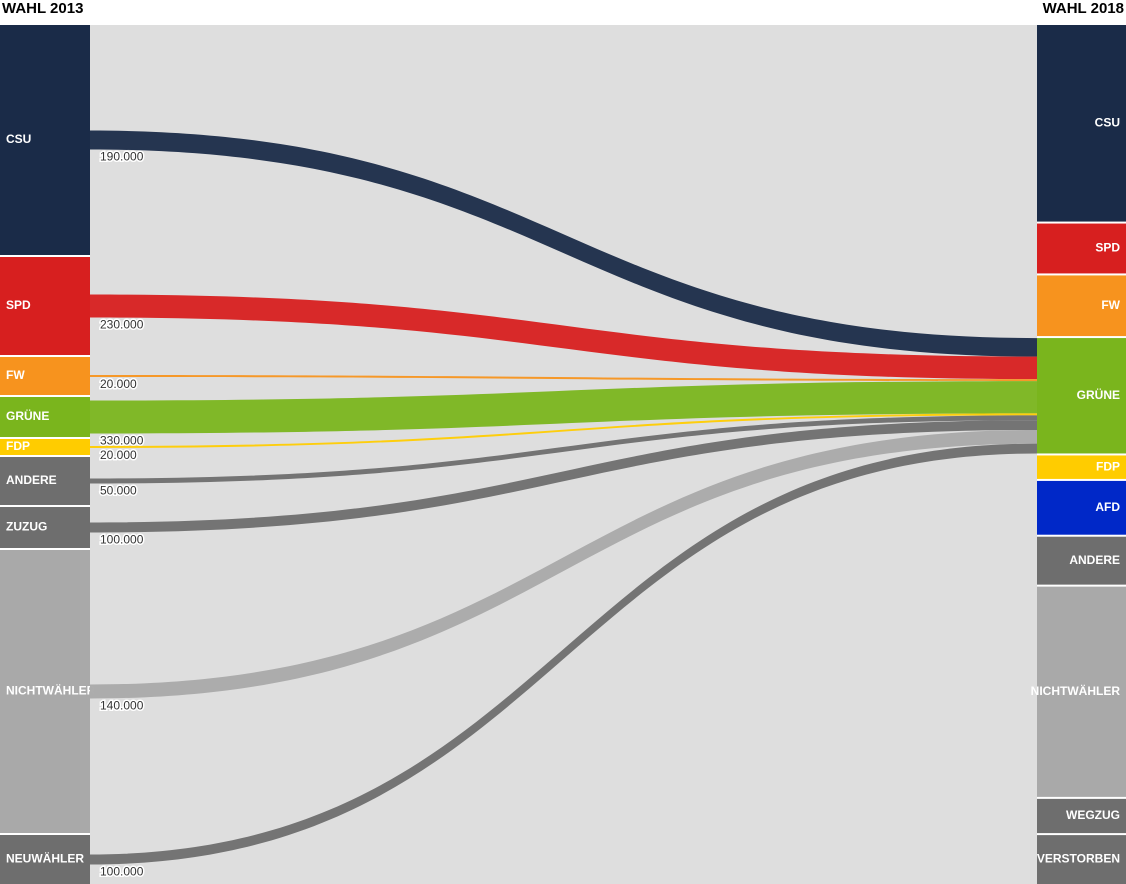 The height and width of the screenshot is (884, 1126). Describe the element at coordinates (18, 446) in the screenshot. I see `left-node-label: FDP` at that location.